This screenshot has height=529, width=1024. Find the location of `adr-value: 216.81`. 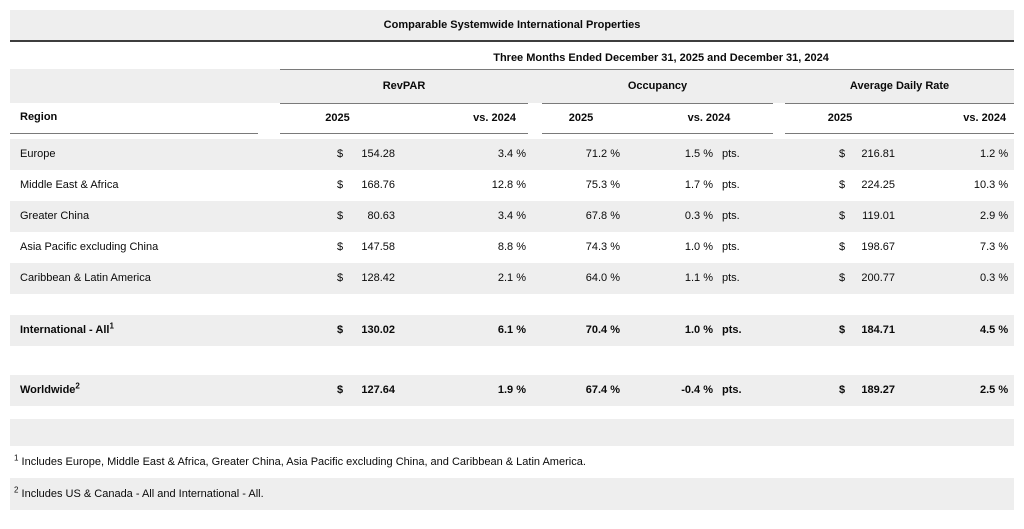

adr-value: 216.81 is located at coordinates (875, 154).